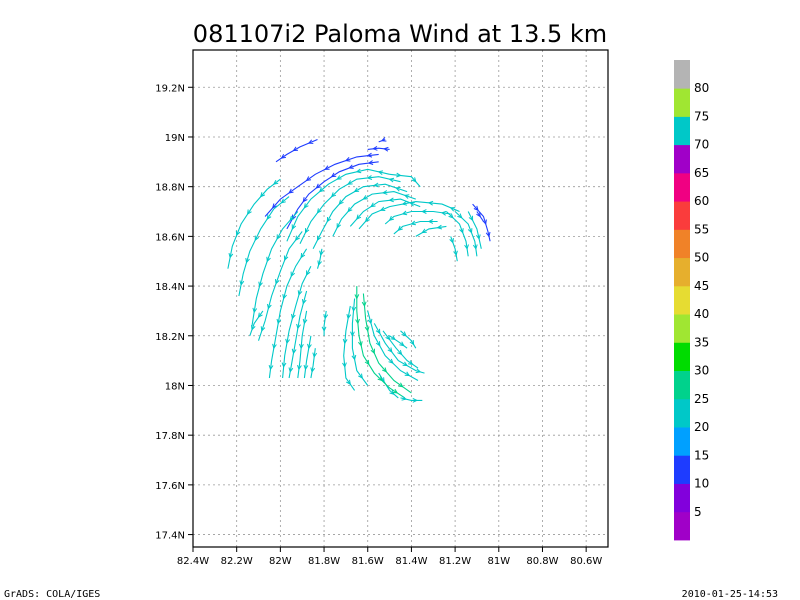 The height and width of the screenshot is (600, 800). Describe the element at coordinates (170, 337) in the screenshot. I see `y-tick-label: 18.2N` at that location.